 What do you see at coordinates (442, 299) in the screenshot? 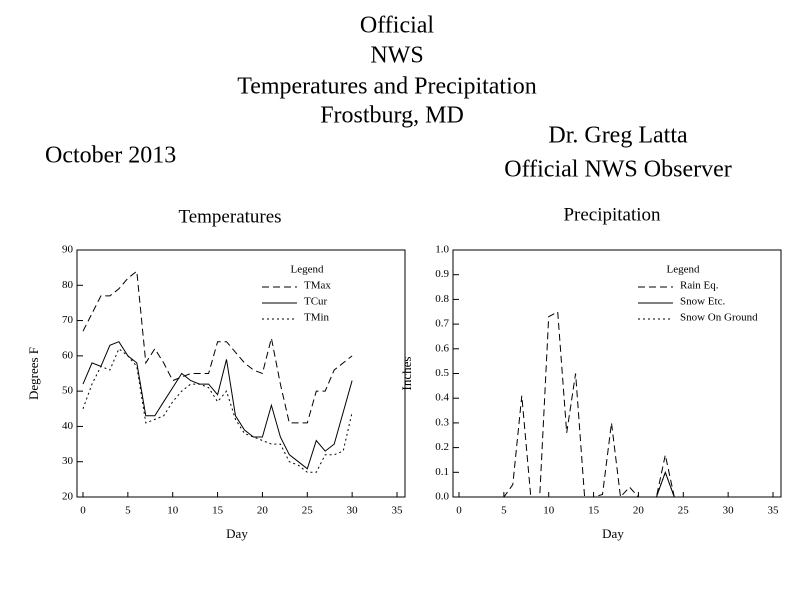
I see `y-tick-label: 0.8` at bounding box center [442, 299].